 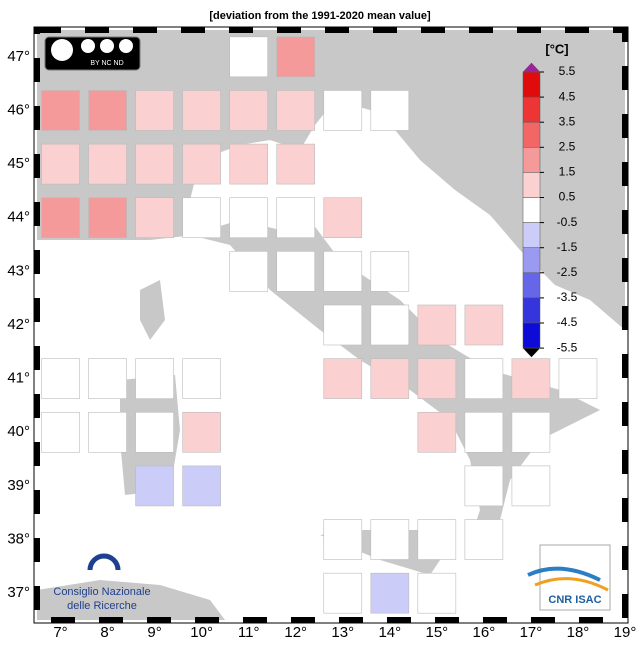 I want to click on colorbar-label: [°C], so click(x=556, y=48).